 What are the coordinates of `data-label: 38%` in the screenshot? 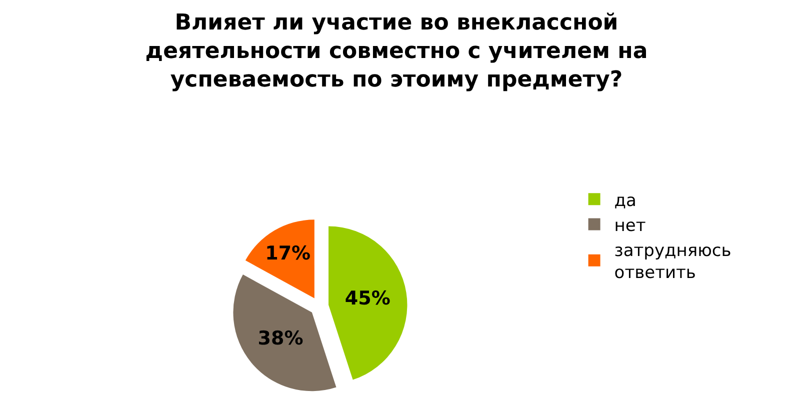 It's located at (281, 338).